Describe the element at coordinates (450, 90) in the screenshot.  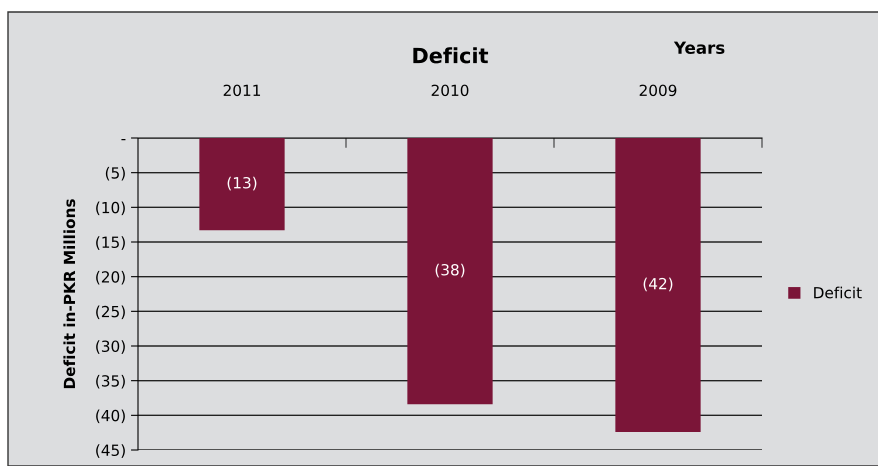
I see `x-tick-label: 2010` at that location.